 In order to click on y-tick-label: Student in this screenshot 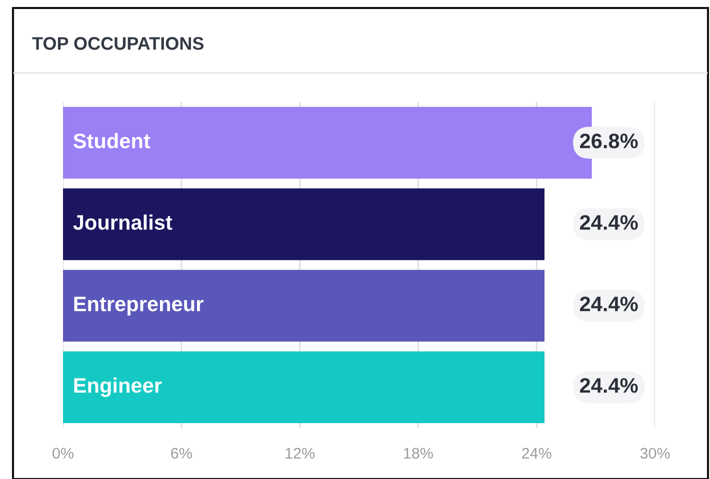, I will do `click(111, 140)`.